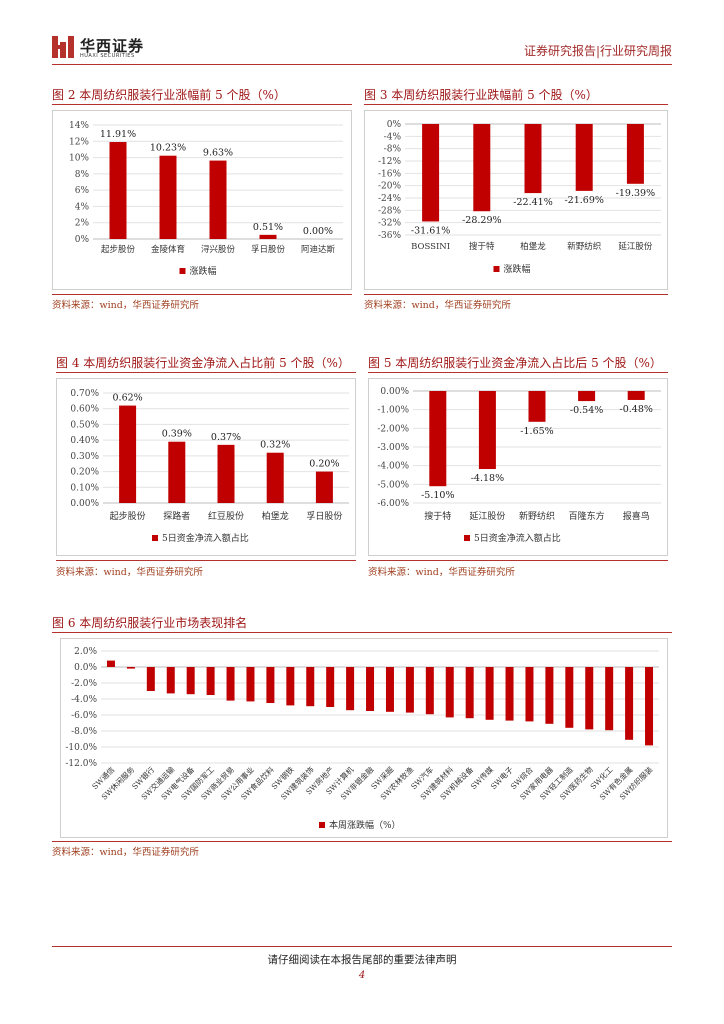  What do you see at coordinates (362, 946) in the screenshot?
I see `footer-divider` at bounding box center [362, 946].